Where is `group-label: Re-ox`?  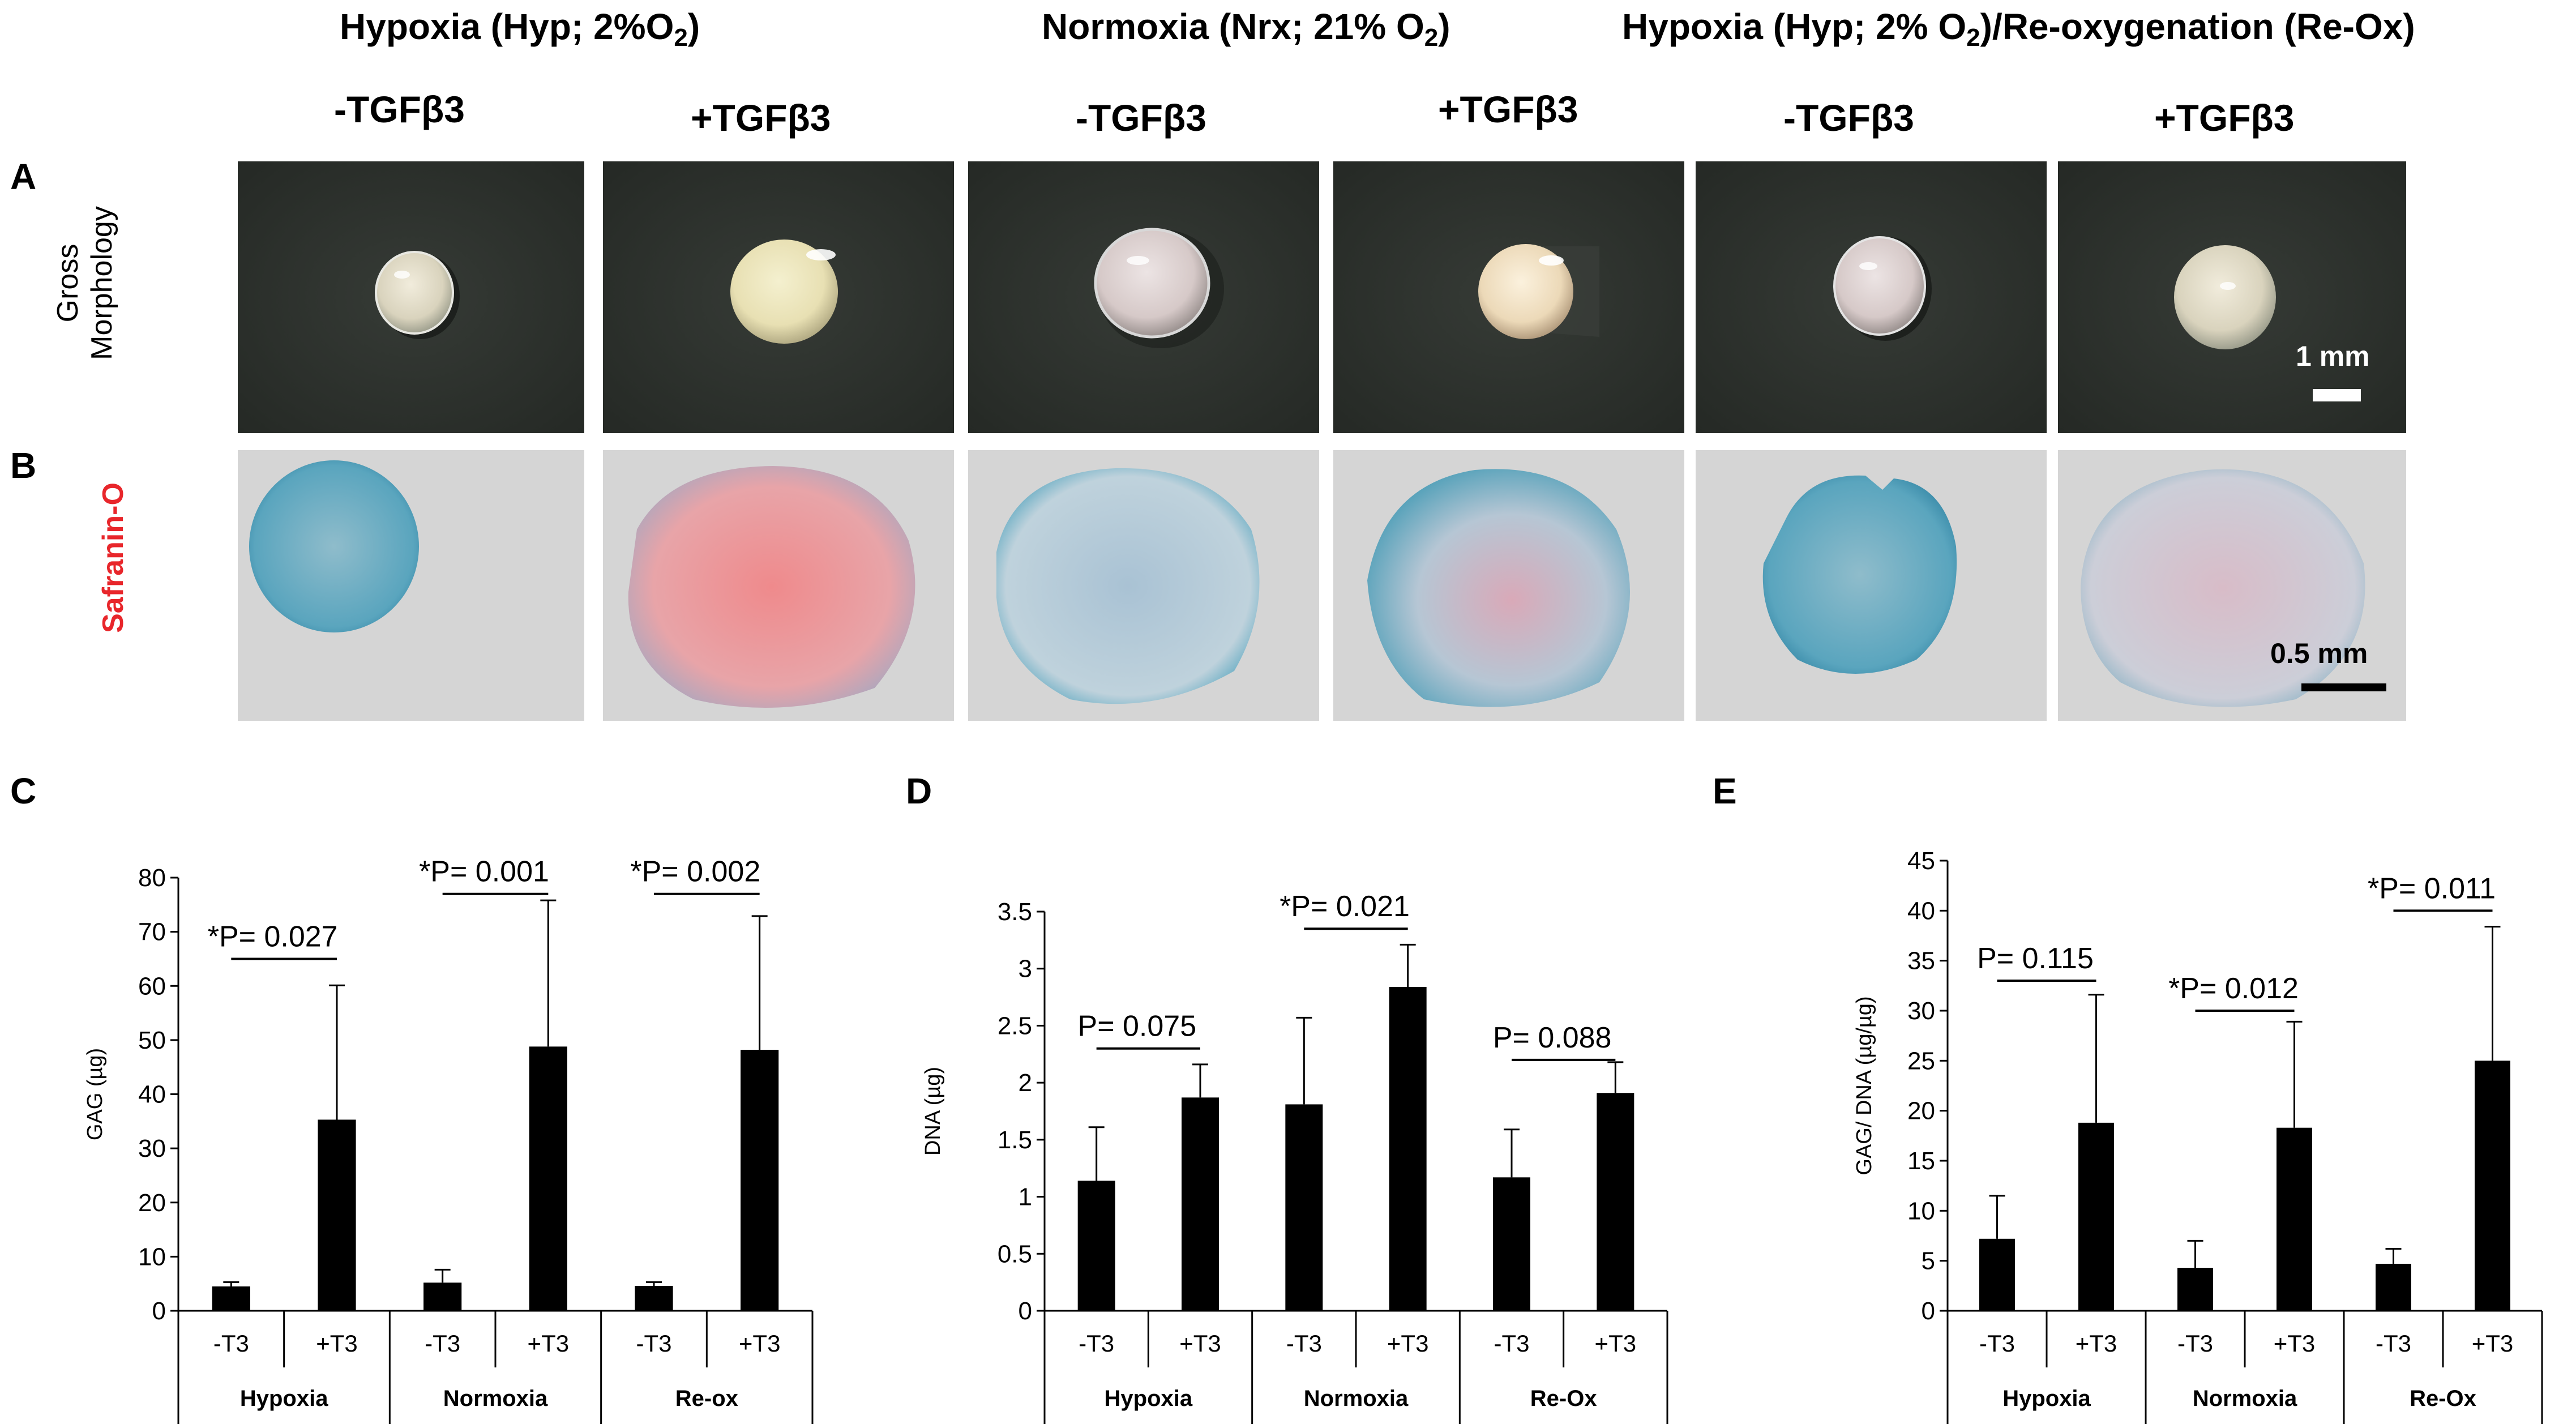 group-label: Re-ox is located at coordinates (706, 1398).